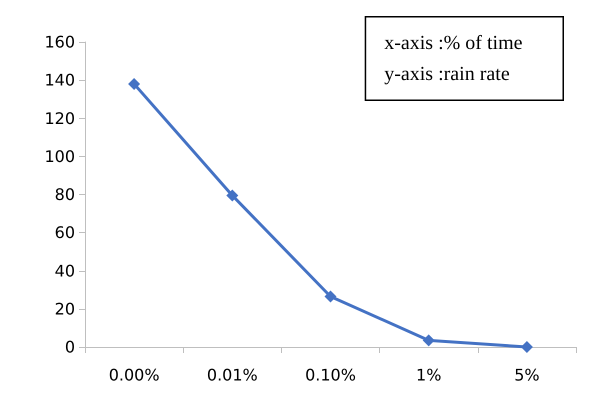 The image size is (592, 405). Describe the element at coordinates (429, 375) in the screenshot. I see `x-tick-label: 1%` at that location.